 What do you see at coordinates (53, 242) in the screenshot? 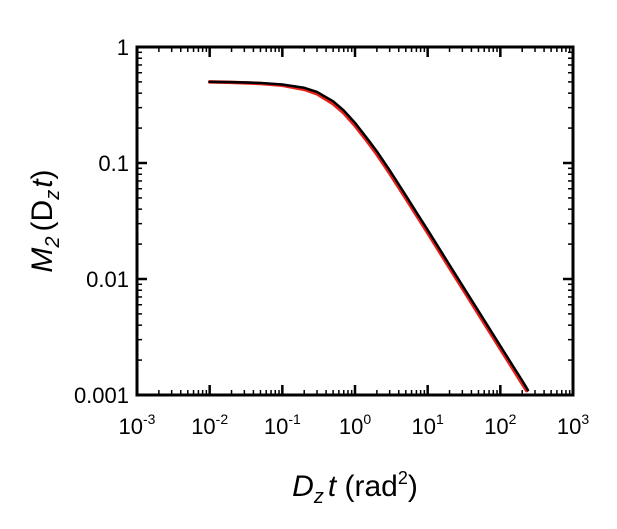
I see `y-label-sub: 2` at bounding box center [53, 242].